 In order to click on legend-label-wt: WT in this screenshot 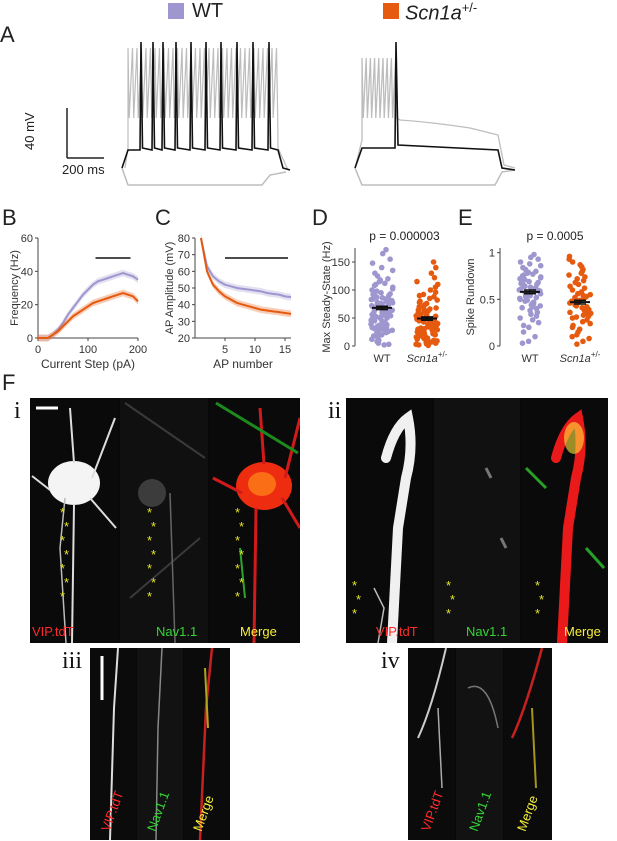, I will do `click(208, 11)`.